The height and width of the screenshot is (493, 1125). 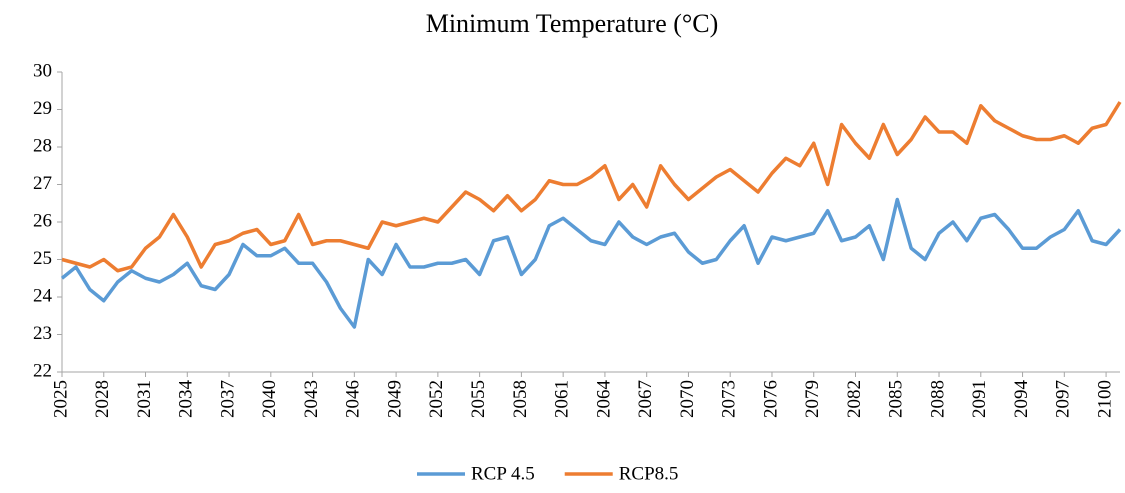 What do you see at coordinates (227, 399) in the screenshot?
I see `x-tick-label: 2037` at bounding box center [227, 399].